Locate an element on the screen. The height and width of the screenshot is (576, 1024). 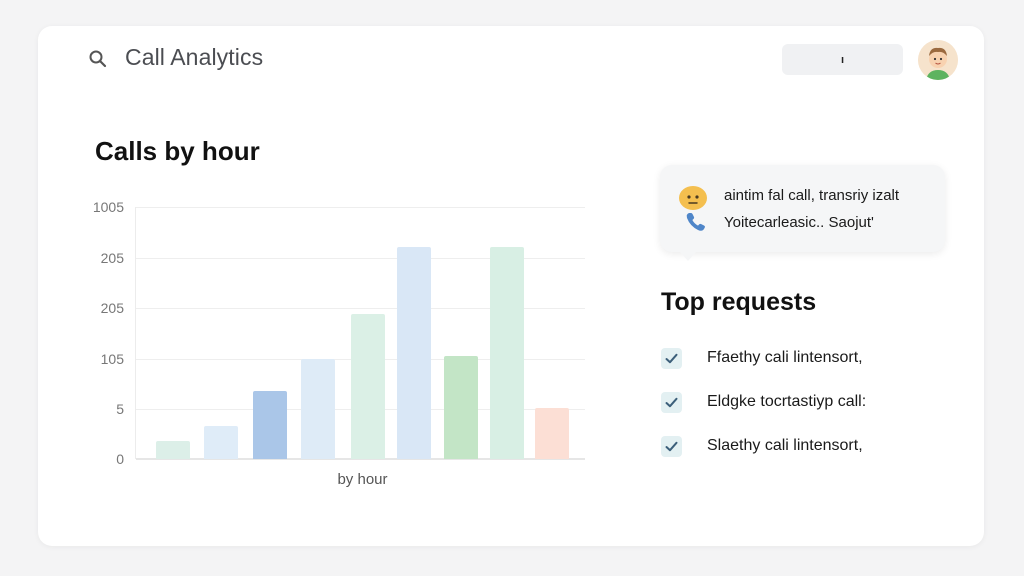
transcript-line-1: aintim fal call, transriy izalt is located at coordinates (812, 195).